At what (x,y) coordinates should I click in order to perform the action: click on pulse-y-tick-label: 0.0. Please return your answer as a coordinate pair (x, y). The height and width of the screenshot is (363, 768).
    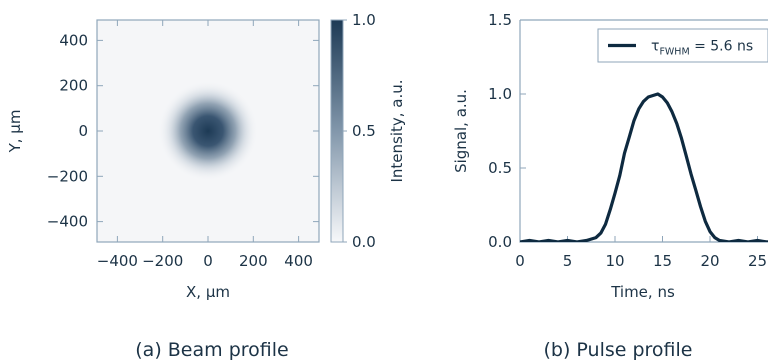
    Looking at the image, I should click on (500, 242).